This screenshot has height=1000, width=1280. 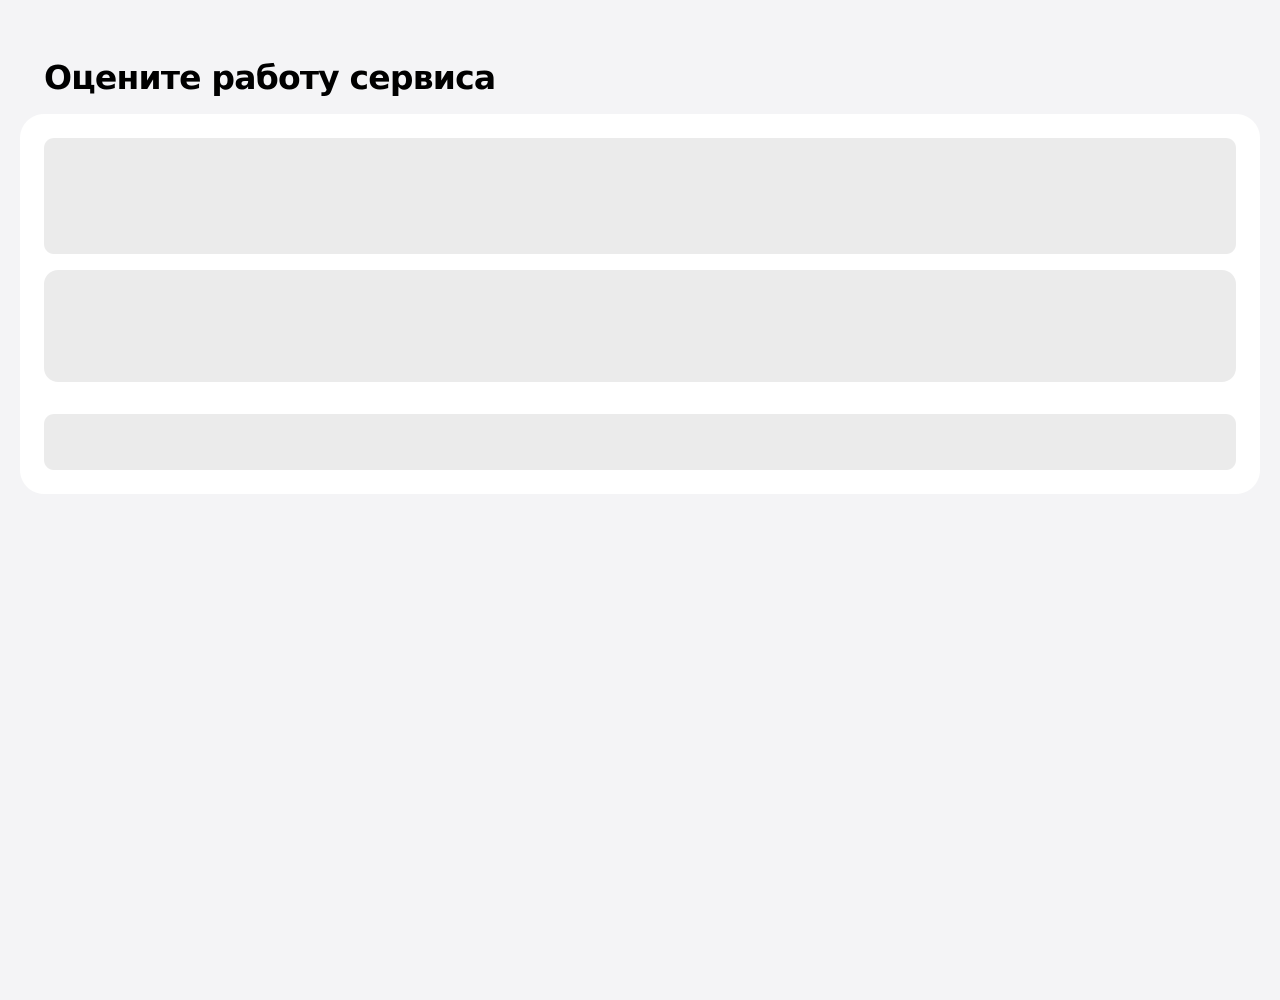 I want to click on loading-placeholder-button, so click(x=640, y=442).